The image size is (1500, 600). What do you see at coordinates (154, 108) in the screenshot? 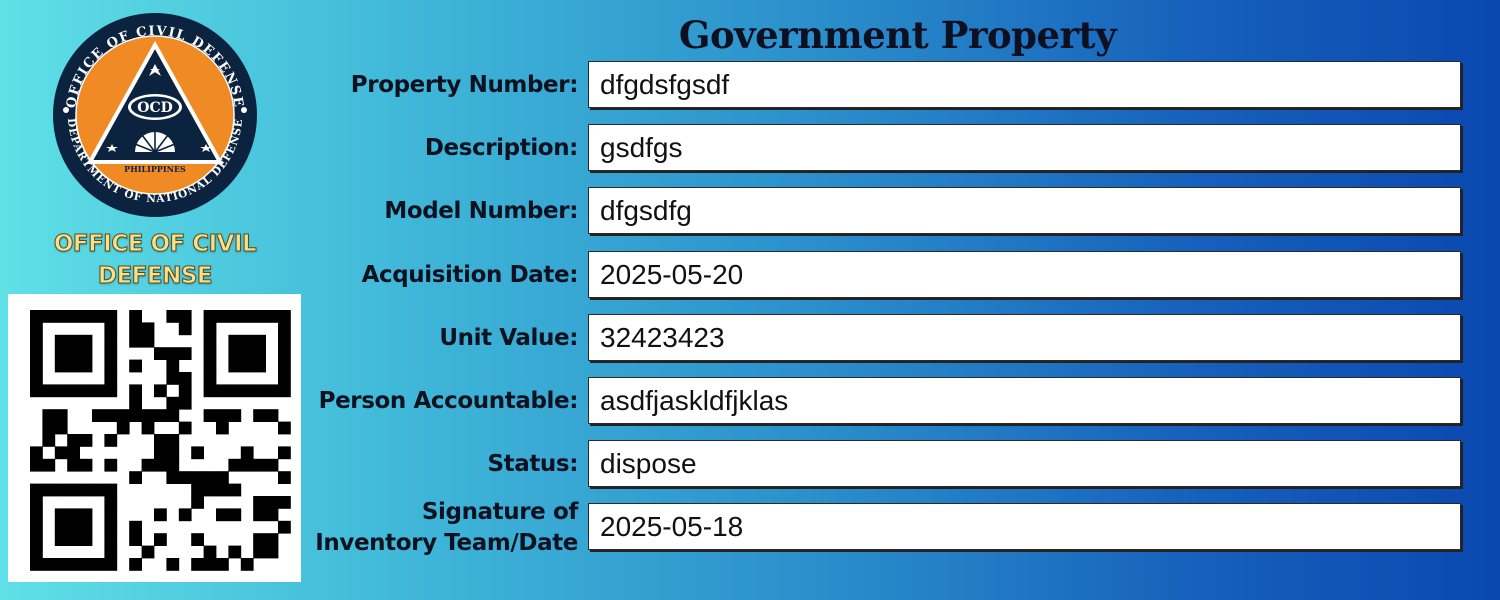
I see `seal-center-text: OCD` at bounding box center [154, 108].